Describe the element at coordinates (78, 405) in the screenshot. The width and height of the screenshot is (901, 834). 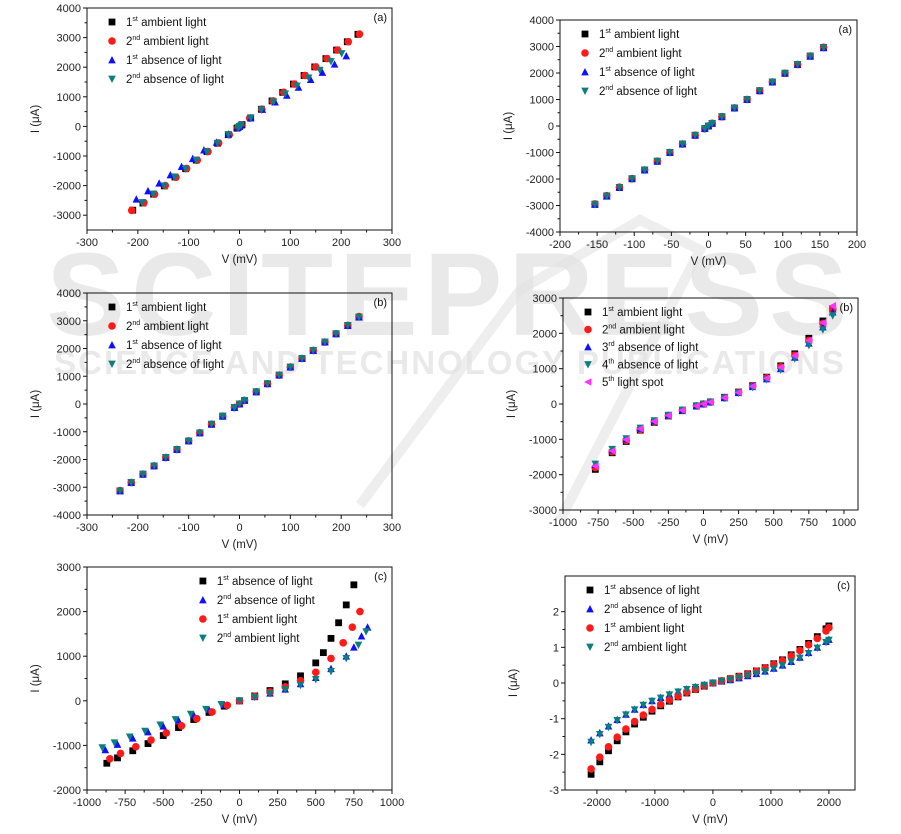
I see `y-tick-label: 0` at that location.